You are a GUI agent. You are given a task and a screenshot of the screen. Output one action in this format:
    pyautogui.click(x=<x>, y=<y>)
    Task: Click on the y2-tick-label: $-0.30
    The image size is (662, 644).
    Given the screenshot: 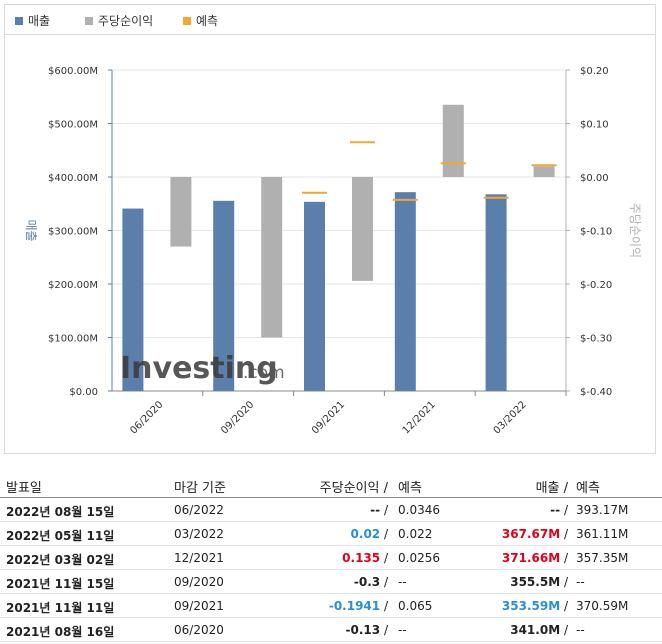 What is the action you would take?
    pyautogui.click(x=596, y=339)
    